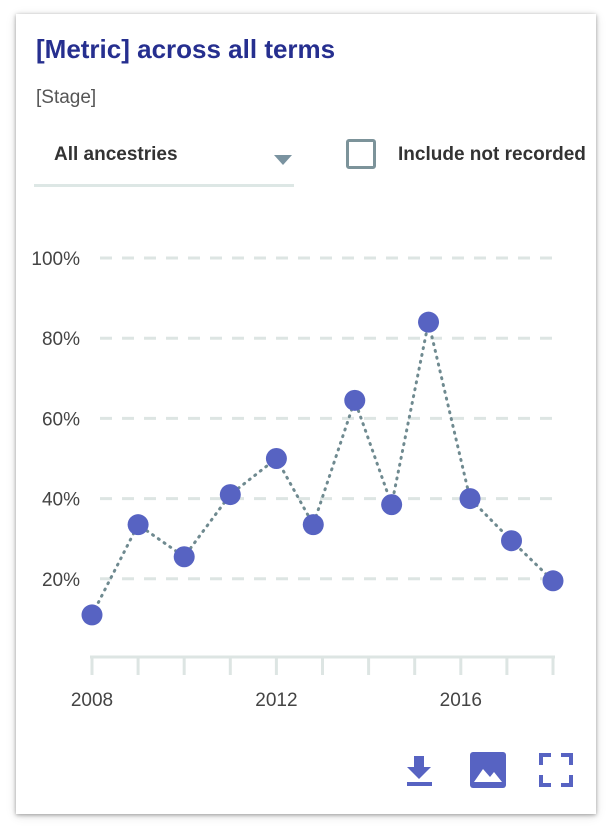  Describe the element at coordinates (361, 154) in the screenshot. I see `include-not-recorded-checkbox` at that location.